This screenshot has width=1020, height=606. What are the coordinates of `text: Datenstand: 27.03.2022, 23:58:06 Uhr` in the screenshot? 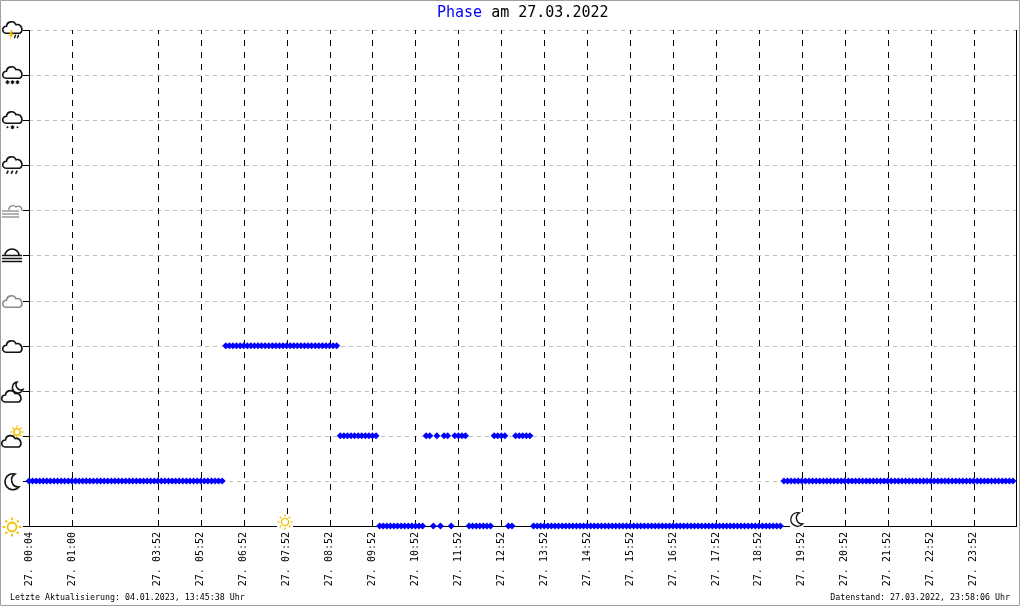 It's located at (920, 597).